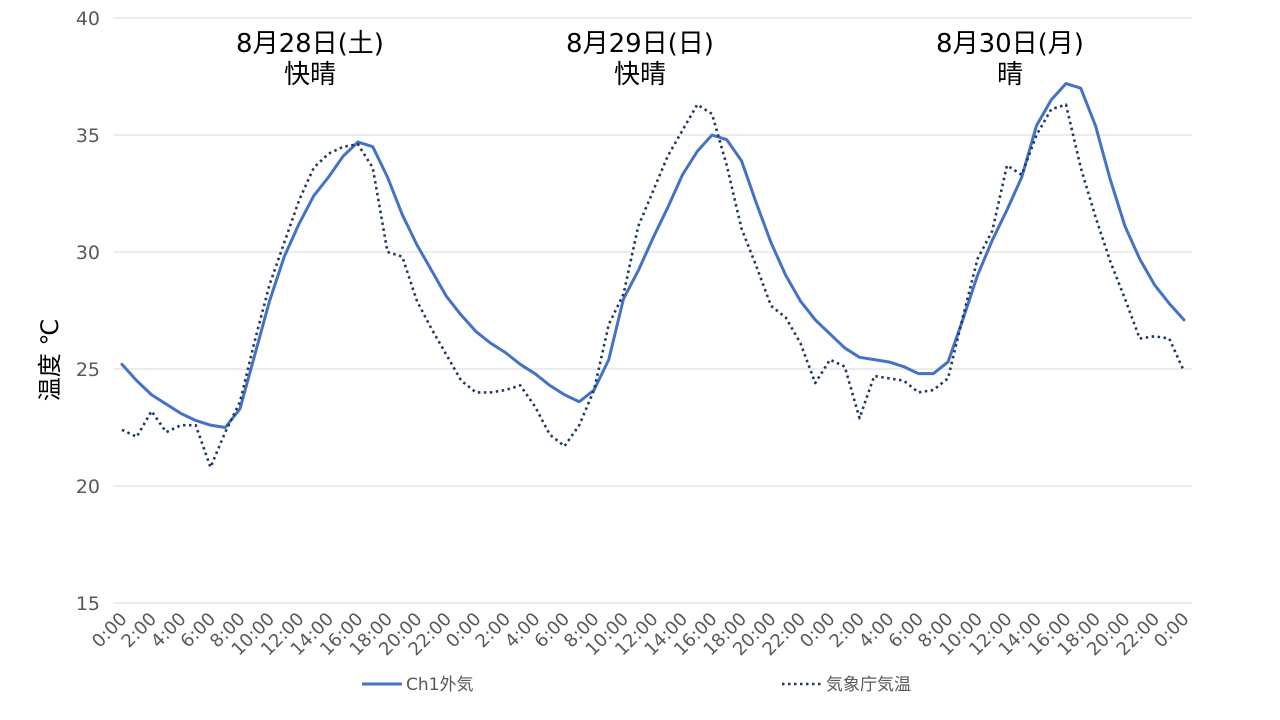 Image resolution: width=1280 pixels, height=720 pixels. What do you see at coordinates (88, 19) in the screenshot?
I see `y-tick-label: 40` at bounding box center [88, 19].